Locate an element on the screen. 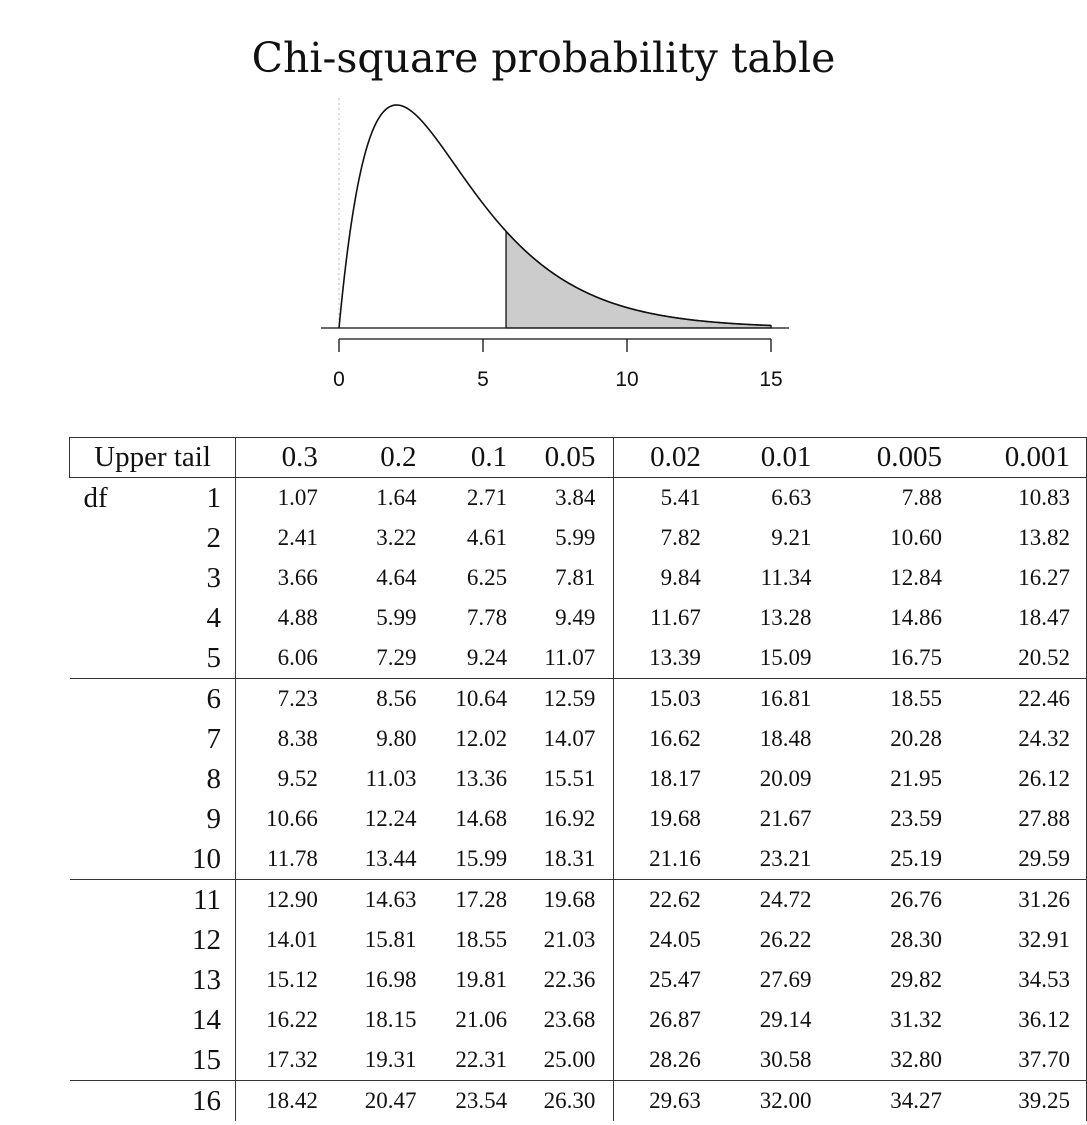  table-row: 4 4.88 5.99 7.78 9.49 11.67 13.28 14.86 18.47 is located at coordinates (578, 618).